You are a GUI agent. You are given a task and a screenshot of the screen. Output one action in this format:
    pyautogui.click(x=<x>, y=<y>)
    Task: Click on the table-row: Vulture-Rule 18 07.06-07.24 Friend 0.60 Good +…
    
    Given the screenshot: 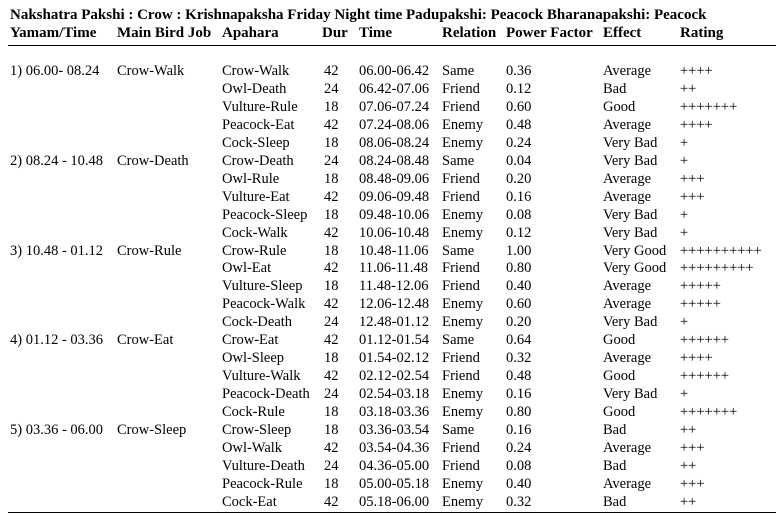 What is the action you would take?
    pyautogui.click(x=392, y=107)
    